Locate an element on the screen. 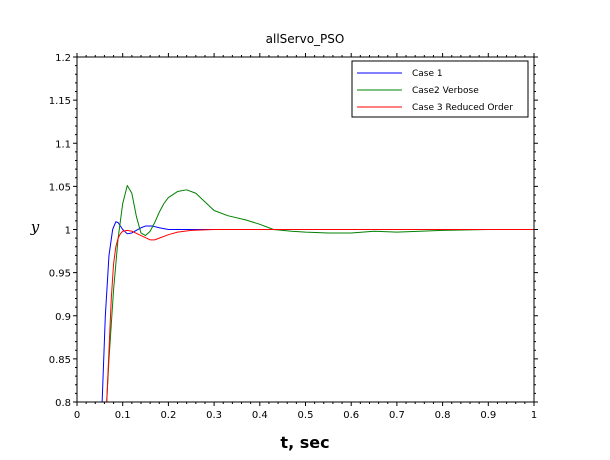 Image resolution: width=610 pixels, height=460 pixels. x-tick-label: 0.3 is located at coordinates (214, 415).